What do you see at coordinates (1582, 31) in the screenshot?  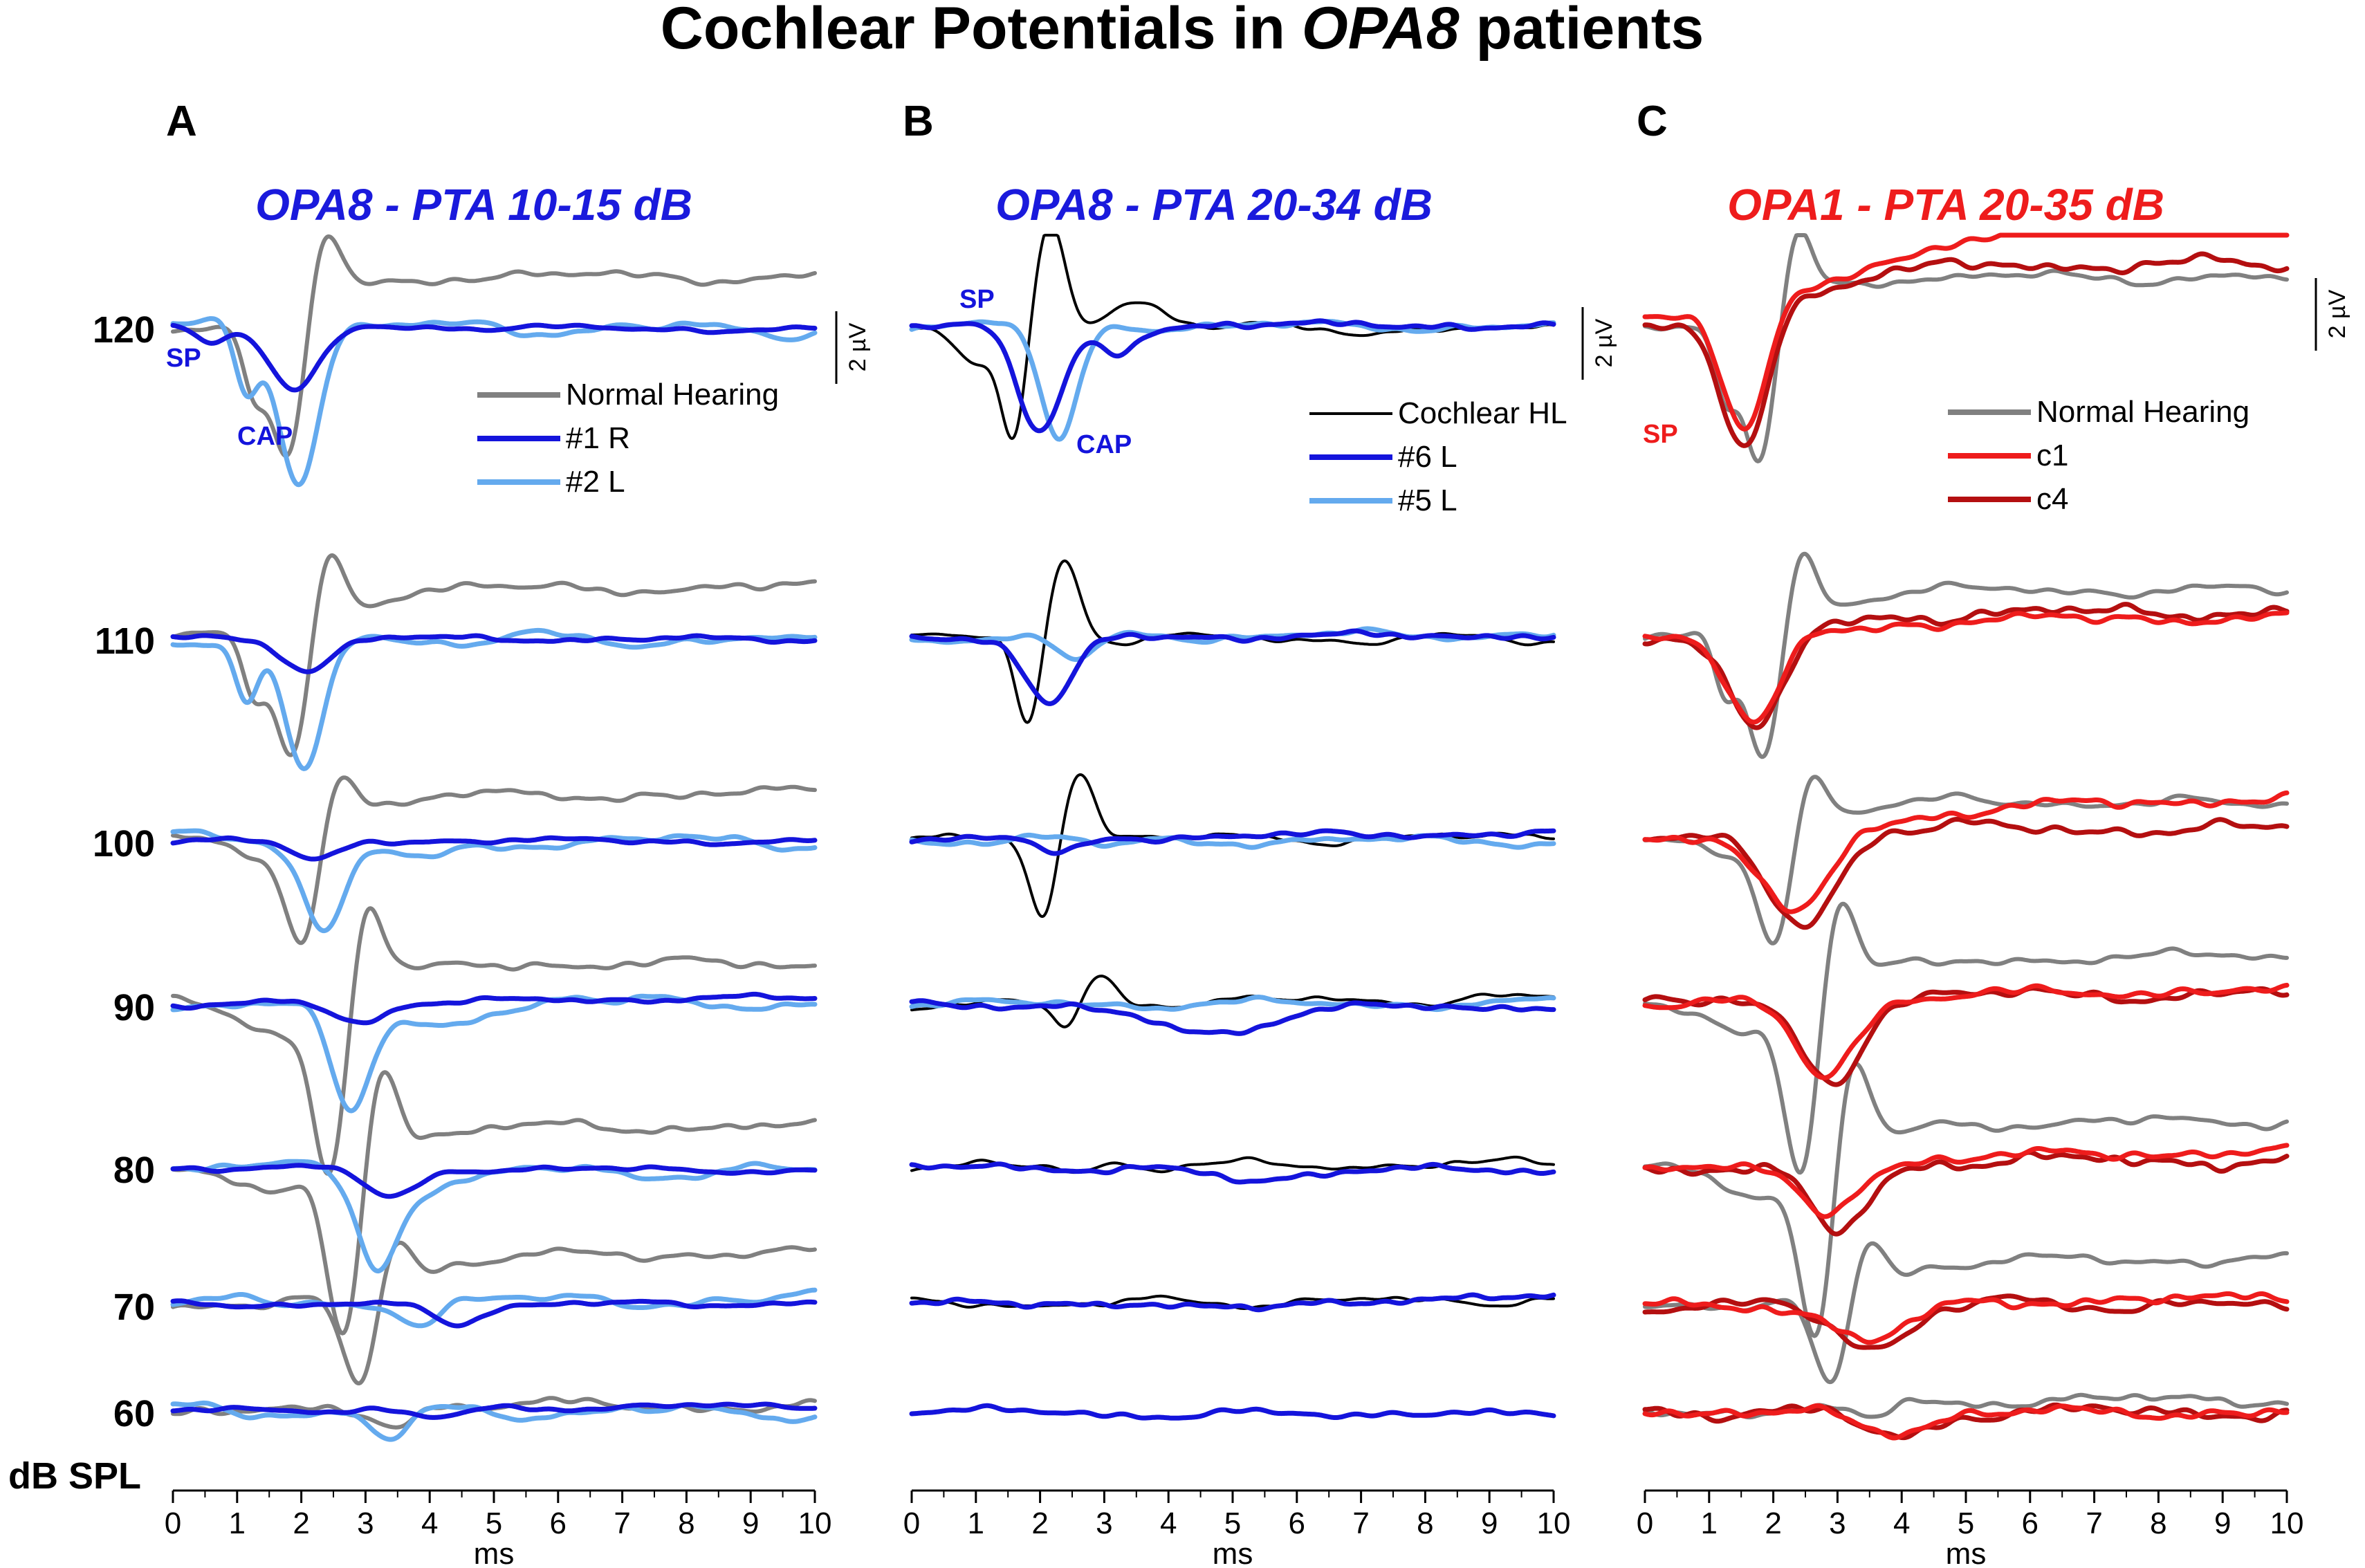 I see `figure-title-suffix: patients` at bounding box center [1582, 31].